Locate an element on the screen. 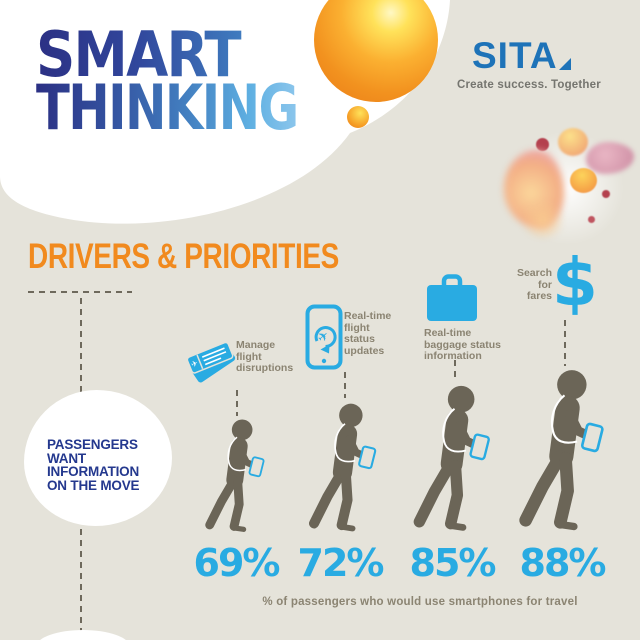 The height and width of the screenshot is (640, 640). label-line: updates is located at coordinates (364, 350).